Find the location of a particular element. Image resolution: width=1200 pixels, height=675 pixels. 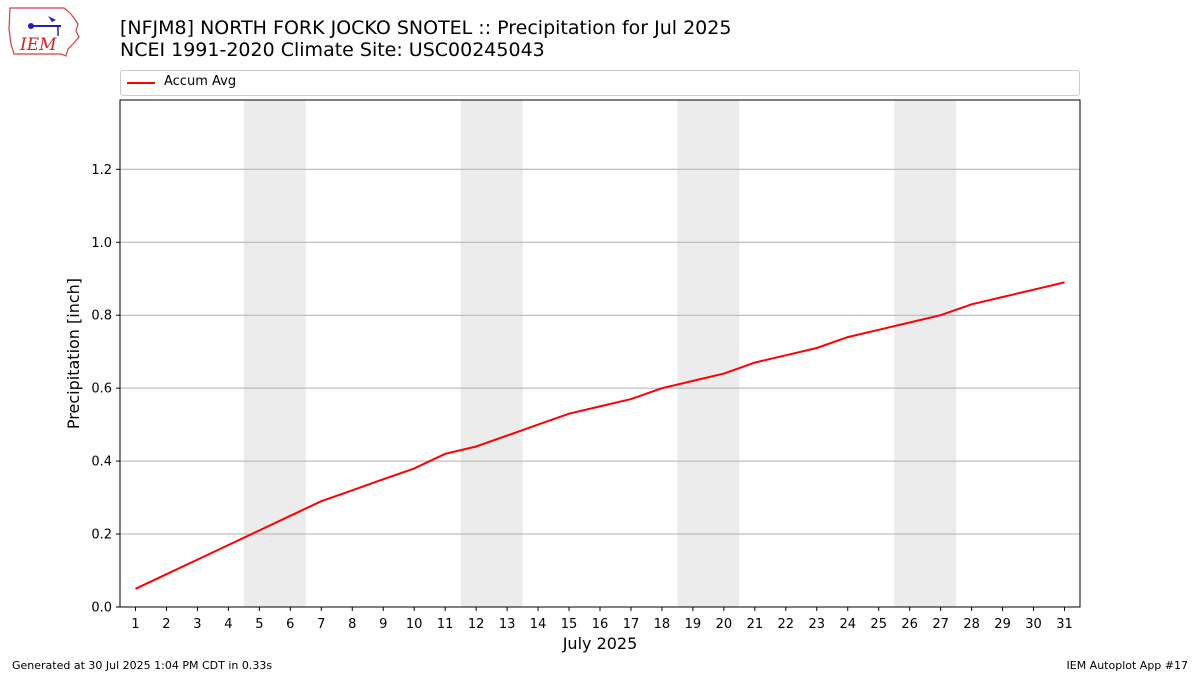

x-tick-label: 29 is located at coordinates (1002, 624).